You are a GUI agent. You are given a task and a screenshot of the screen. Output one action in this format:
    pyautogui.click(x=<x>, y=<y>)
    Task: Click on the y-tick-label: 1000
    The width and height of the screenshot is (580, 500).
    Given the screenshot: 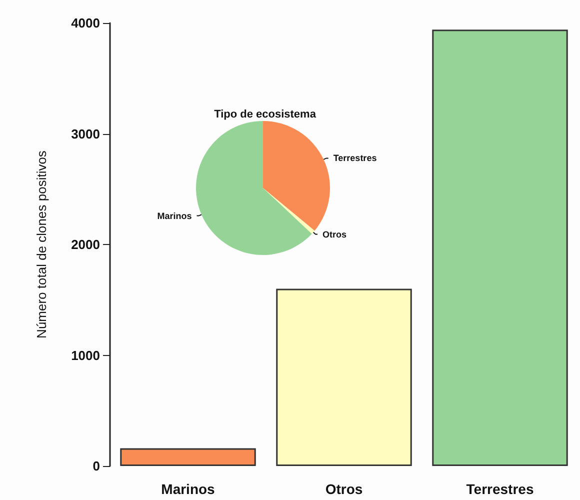 What is the action you would take?
    pyautogui.click(x=85, y=355)
    